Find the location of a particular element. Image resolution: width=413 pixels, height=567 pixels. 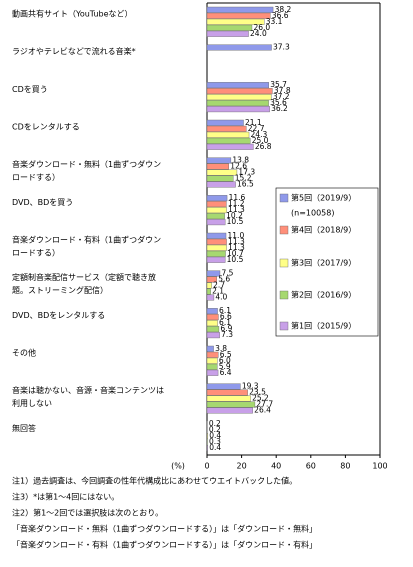

note: 注3）*は第1～4回にはない。 is located at coordinates (65, 497).